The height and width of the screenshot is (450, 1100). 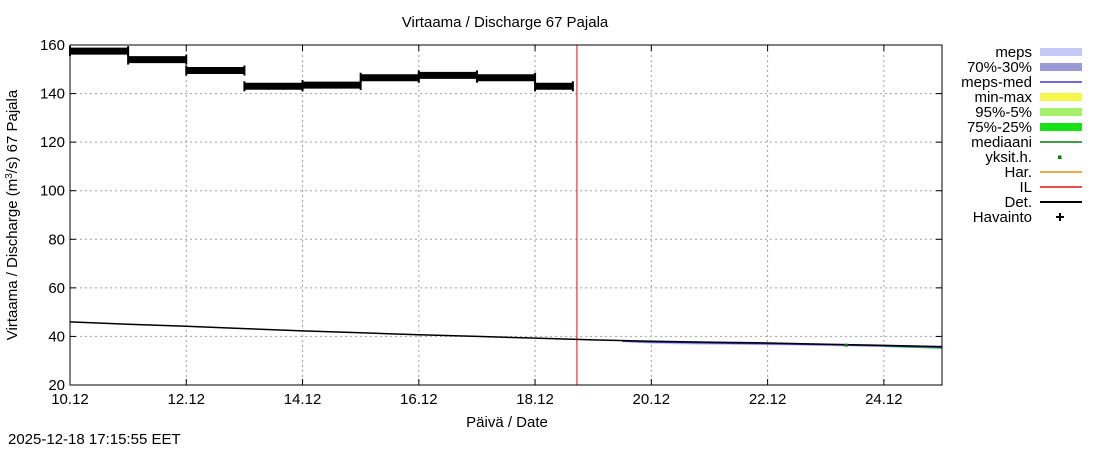 I want to click on legend-item: min-max, so click(x=1028, y=97).